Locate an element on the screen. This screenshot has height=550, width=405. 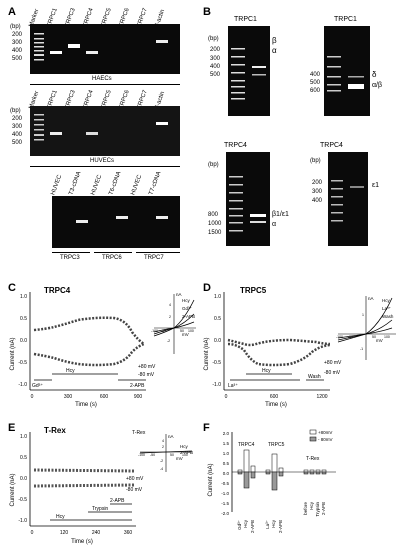
f-legend-swatch-pos is located at coordinates (313, 432).